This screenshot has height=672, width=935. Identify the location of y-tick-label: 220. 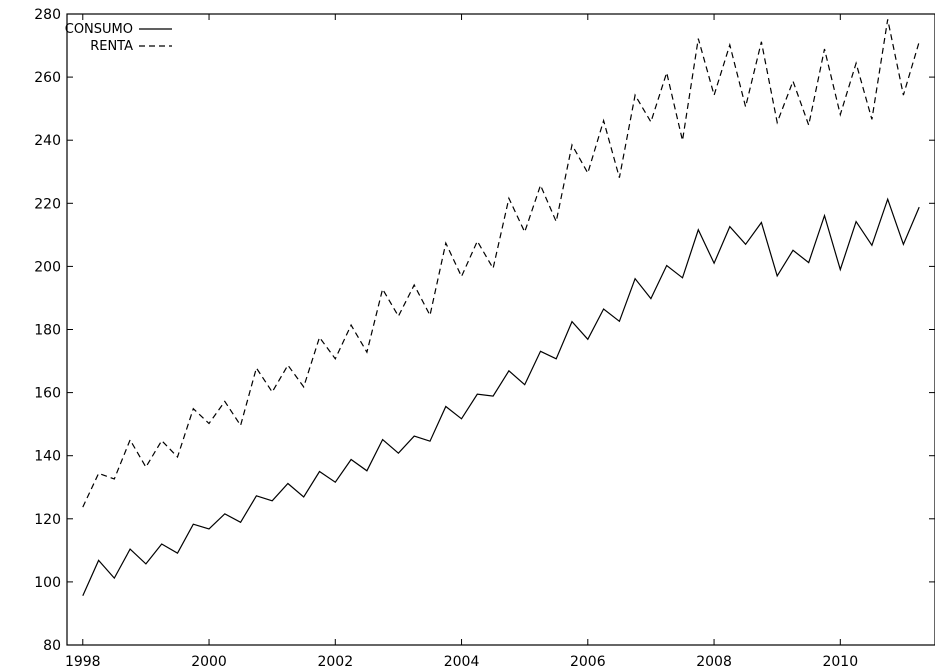
(47, 204).